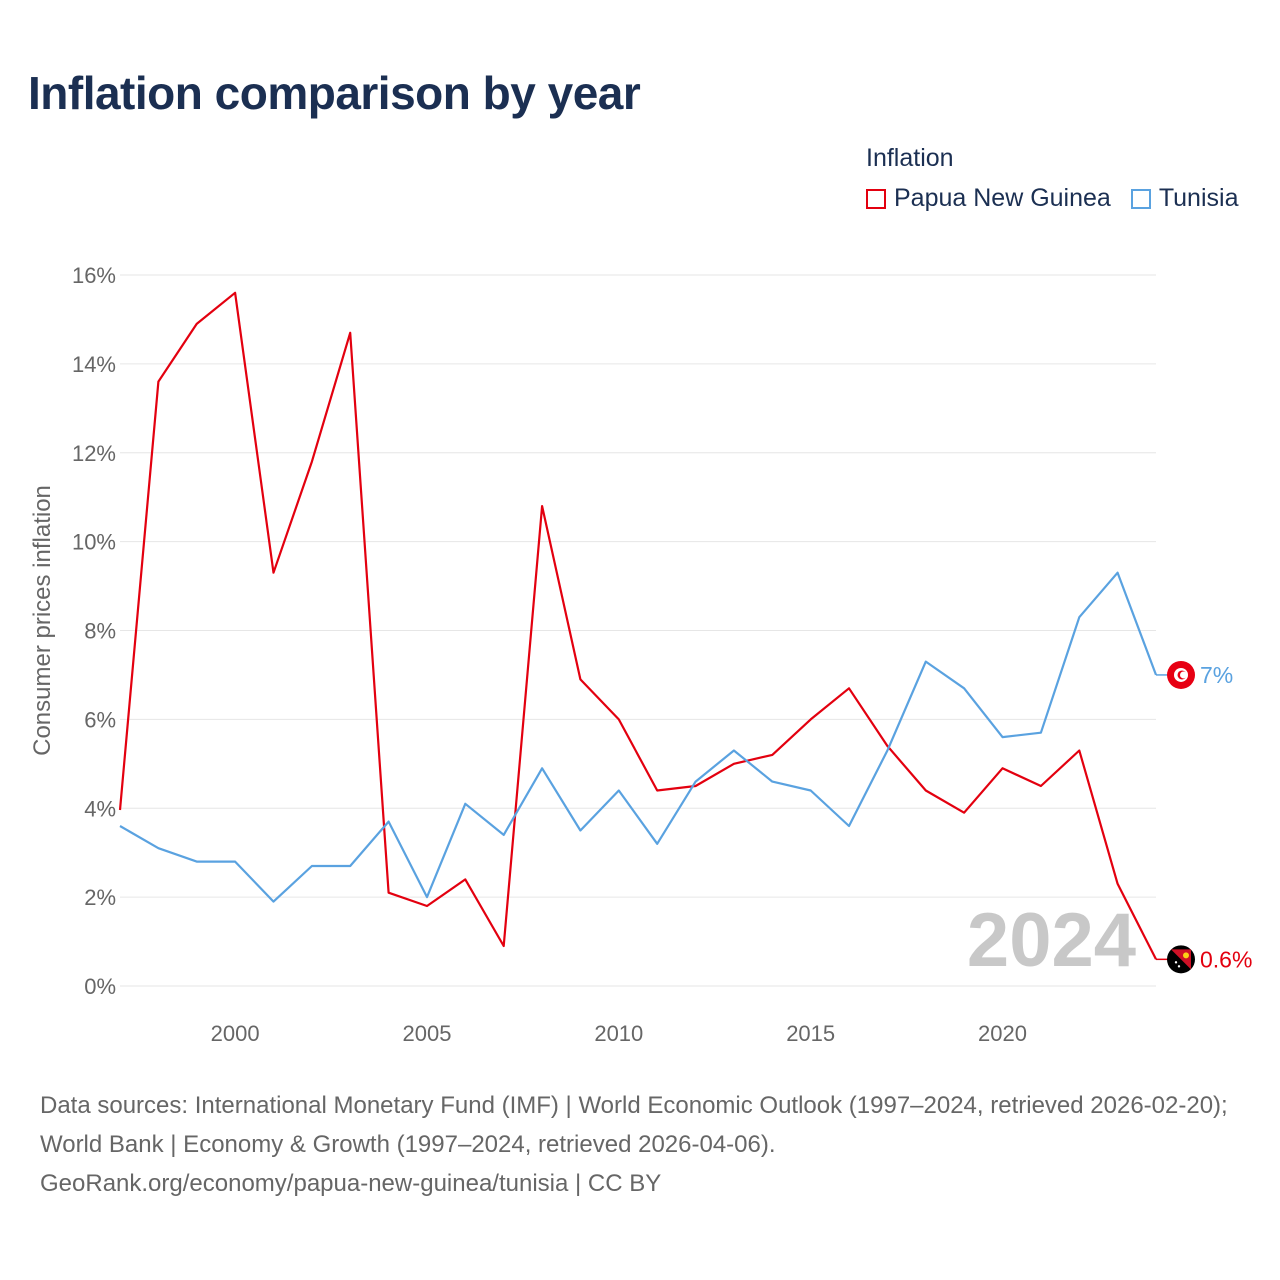  What do you see at coordinates (94, 364) in the screenshot?
I see `y-tick-label: 14%` at bounding box center [94, 364].